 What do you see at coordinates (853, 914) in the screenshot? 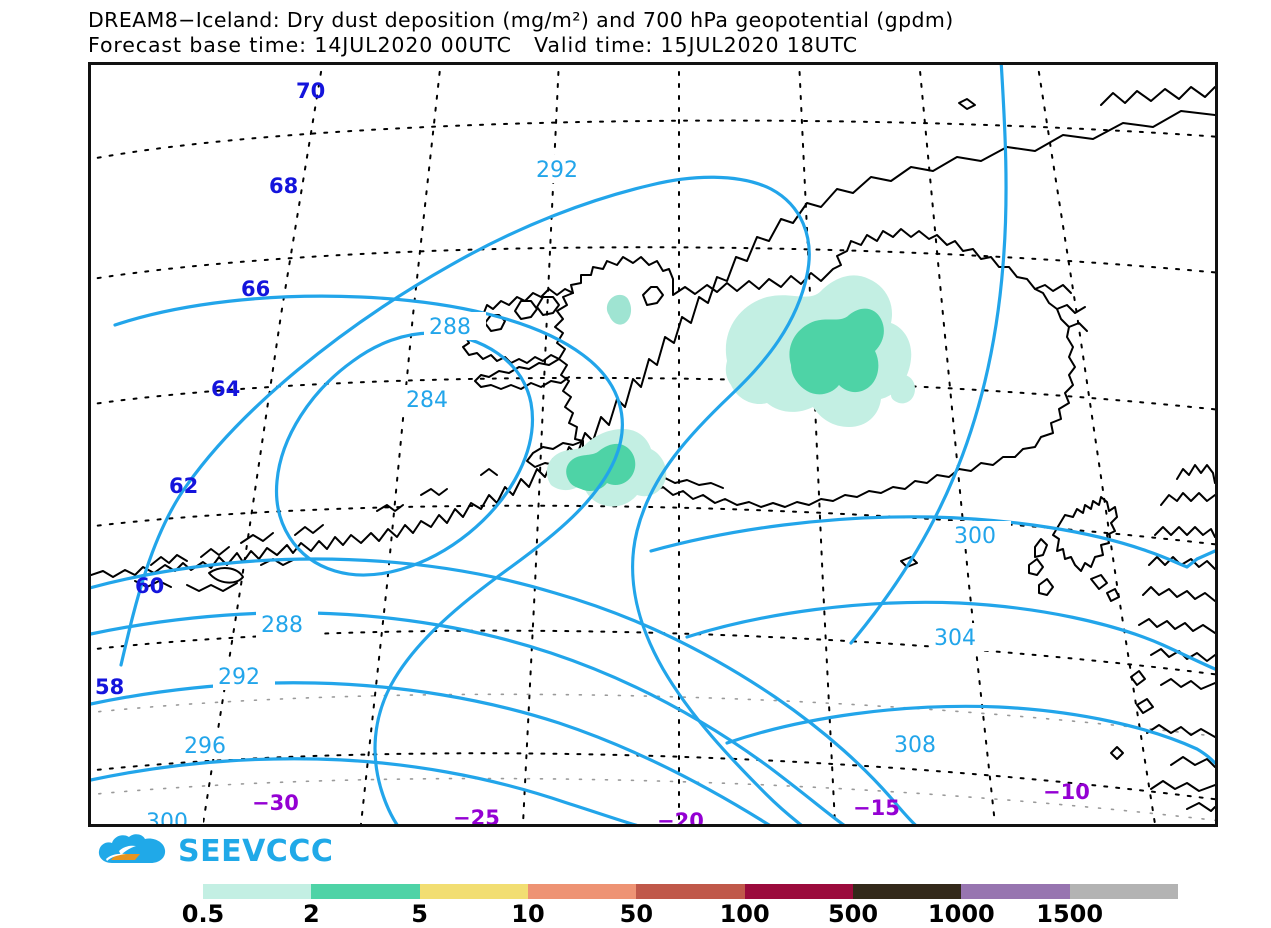
I see `colorbar-tick-label: 500` at bounding box center [853, 914].